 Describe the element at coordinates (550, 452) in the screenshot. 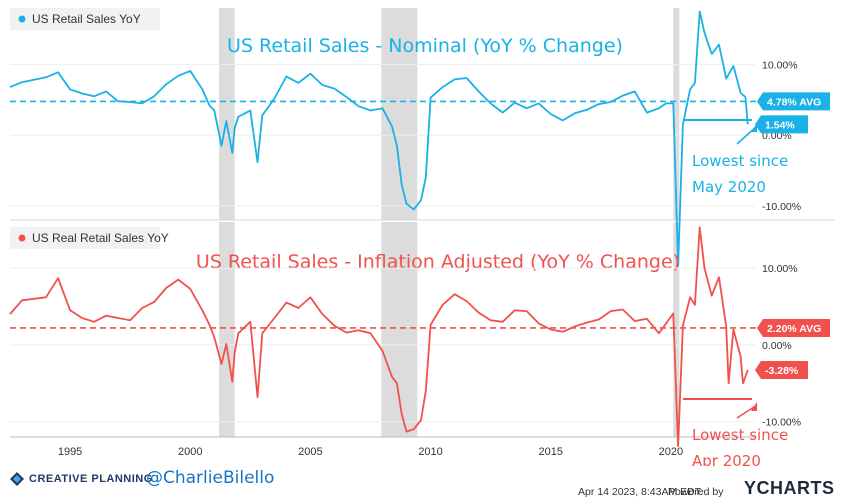

I see `x-tick-label: 2015` at that location.